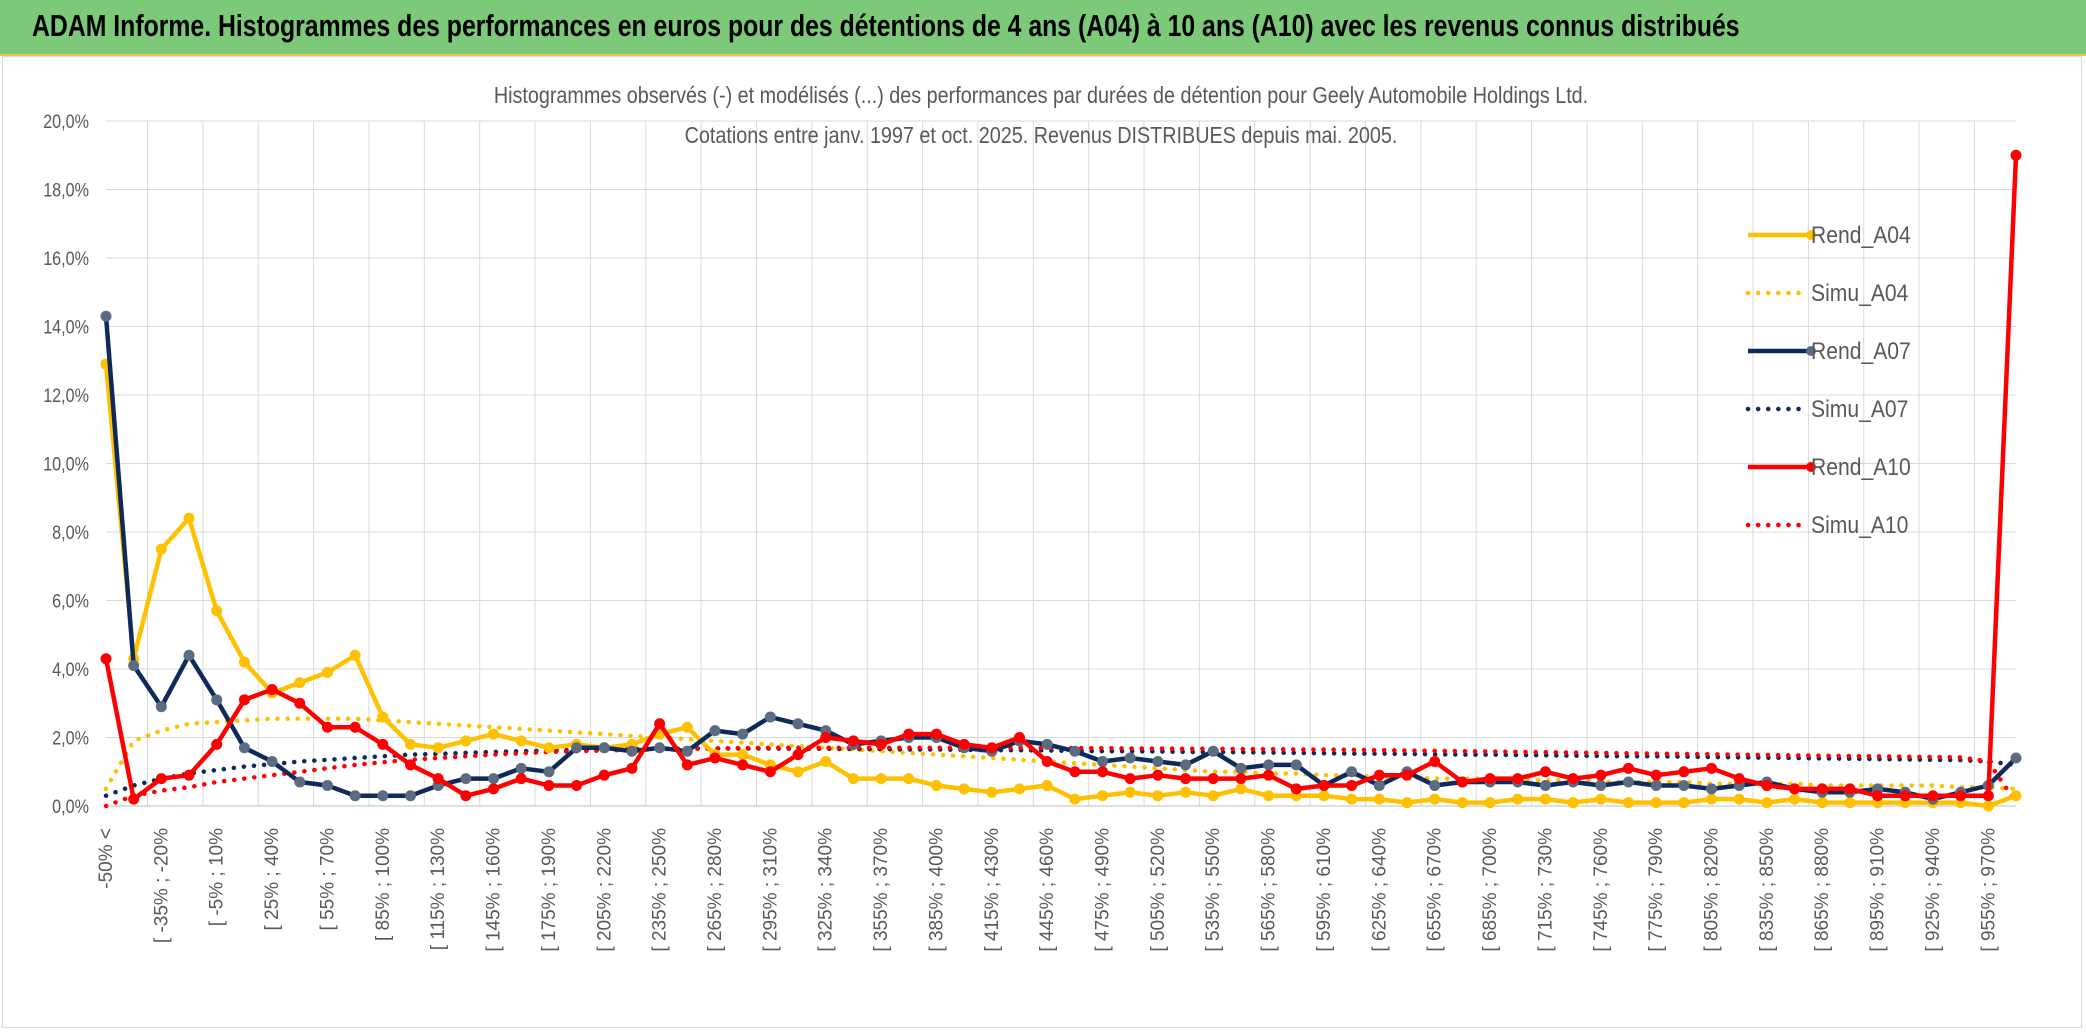 The image size is (2086, 1033). Describe the element at coordinates (1061, 772) in the screenshot. I see `series-line-simu_a07` at that location.